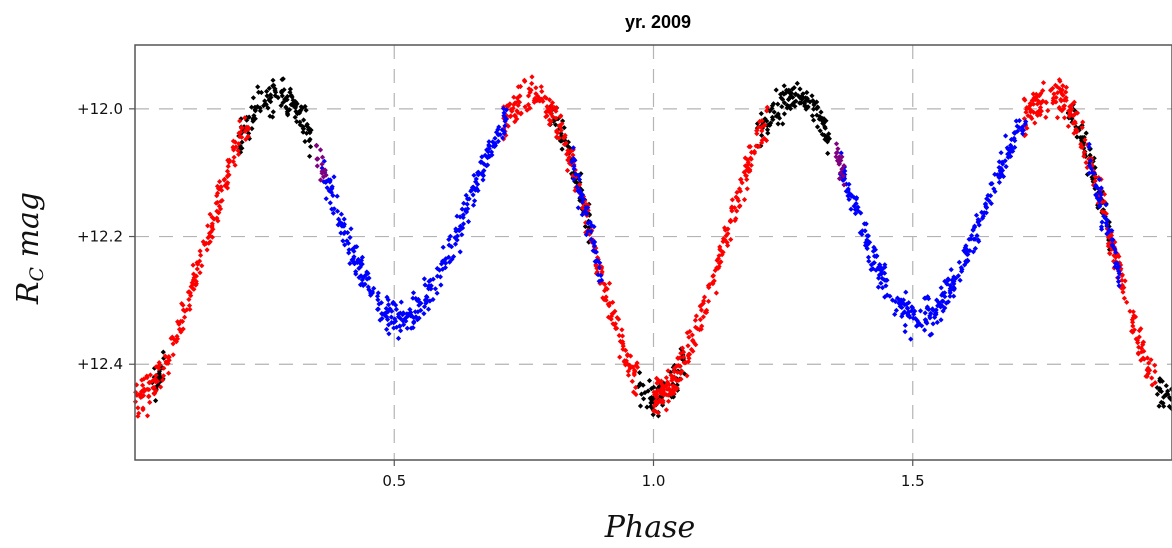 This screenshot has height=548, width=1172. I want to click on x-tick-label: 1.0, so click(654, 481).